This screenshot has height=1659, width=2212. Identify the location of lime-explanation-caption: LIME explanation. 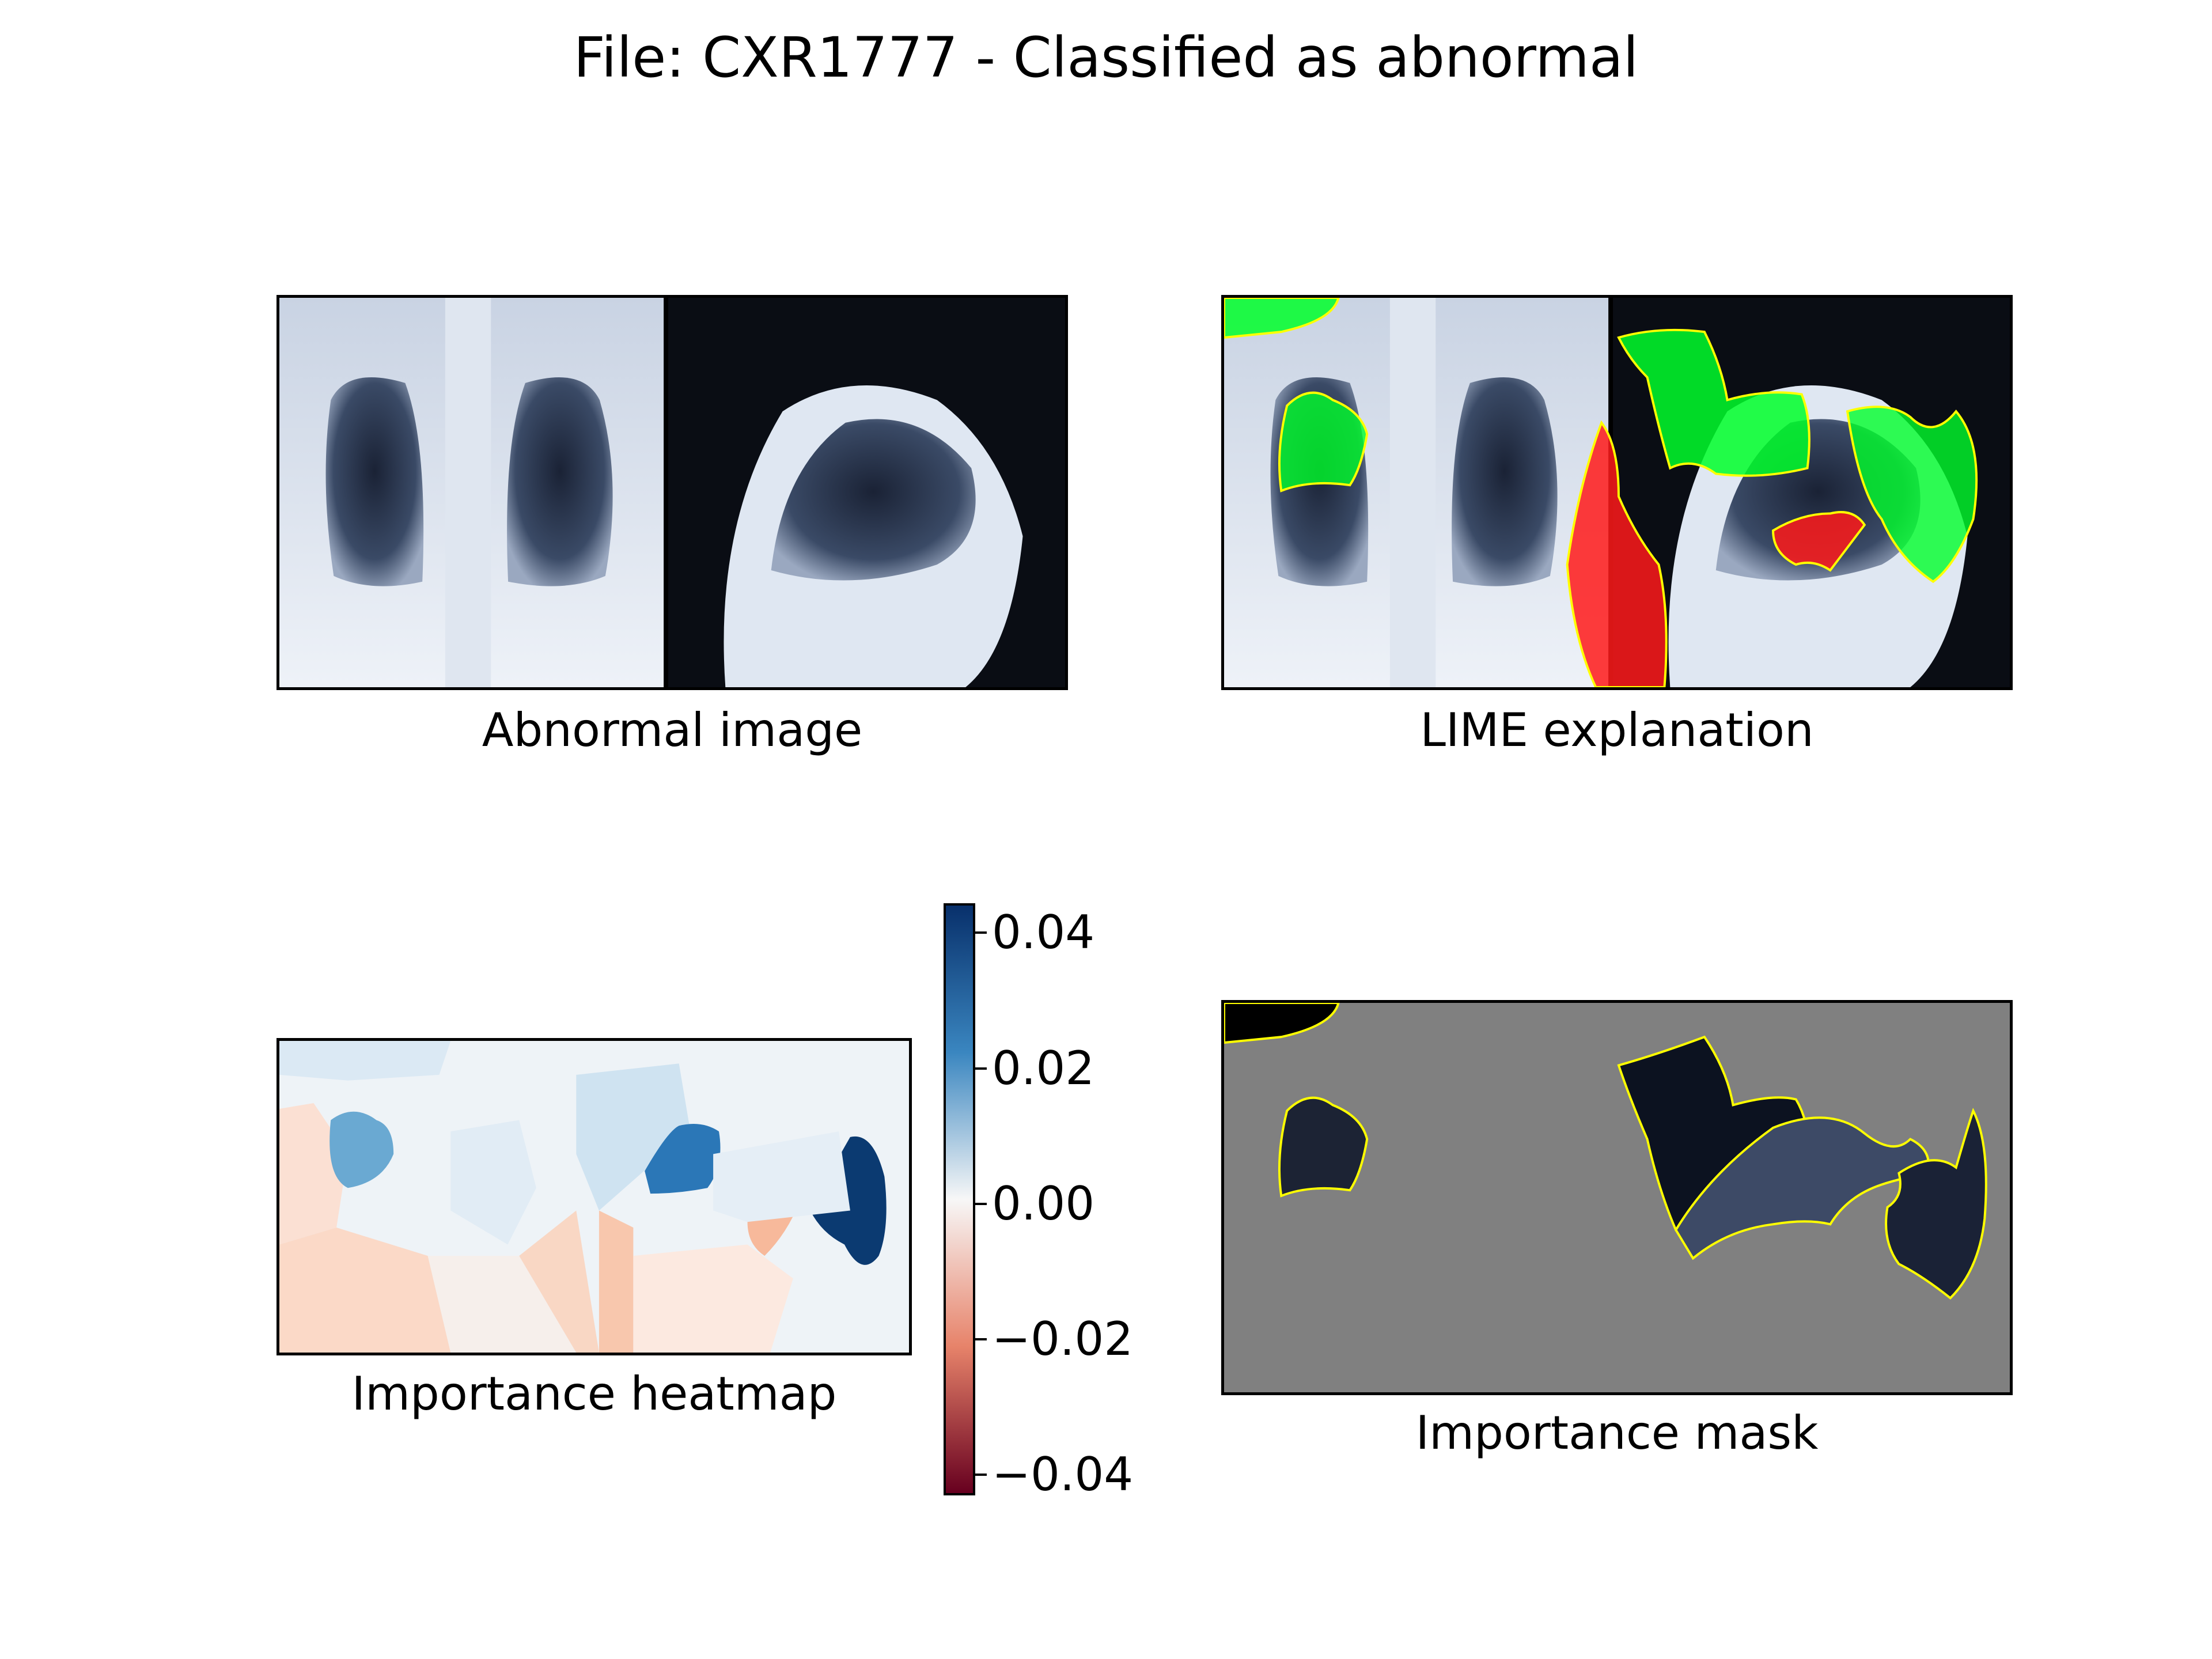
(1617, 730).